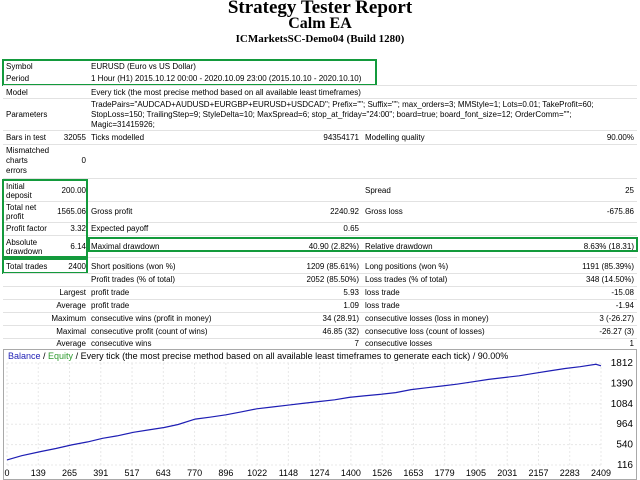  What do you see at coordinates (608, 246) in the screenshot?
I see `relative-drawdown-value: 8.63% (18.31)` at bounding box center [608, 246].